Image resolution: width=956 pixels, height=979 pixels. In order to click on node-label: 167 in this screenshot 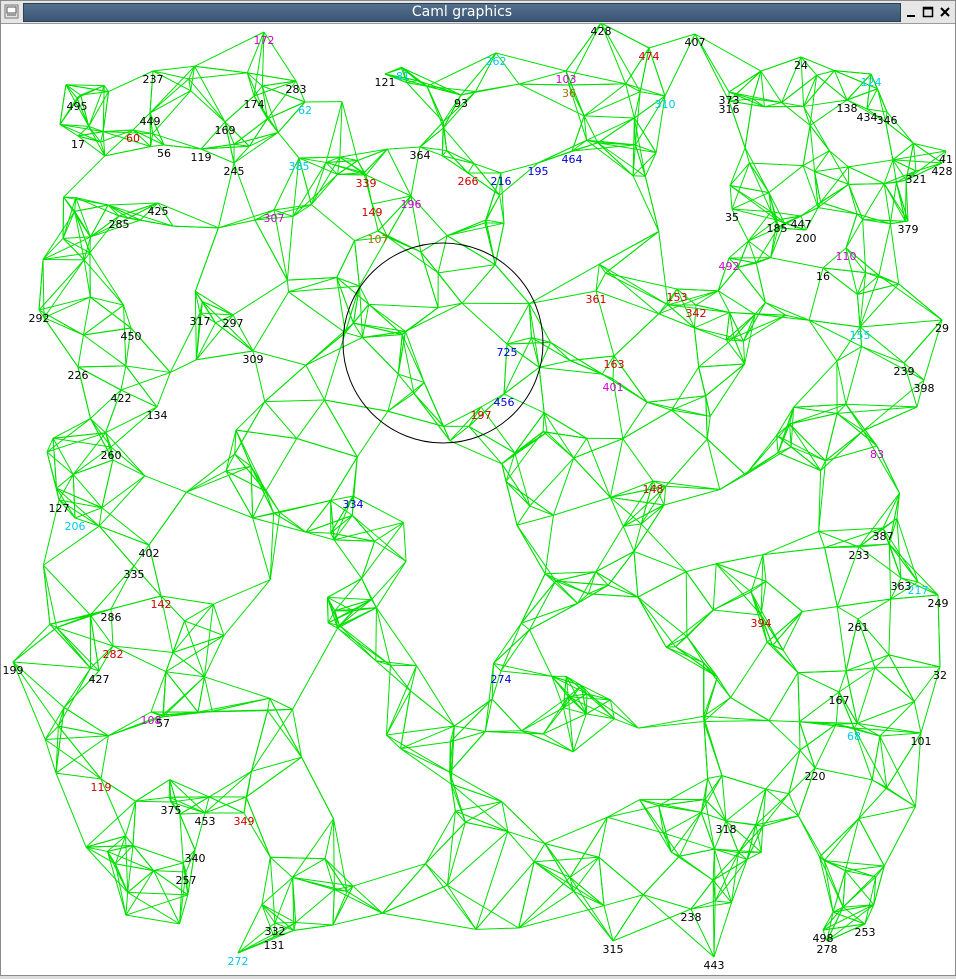, I will do `click(839, 700)`.